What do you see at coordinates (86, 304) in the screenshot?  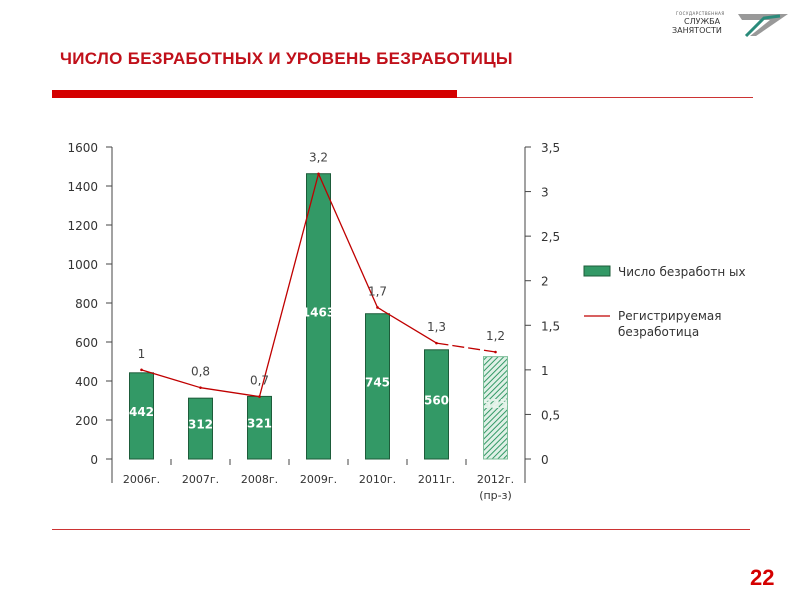 I see `left-tick-label: 800` at bounding box center [86, 304].